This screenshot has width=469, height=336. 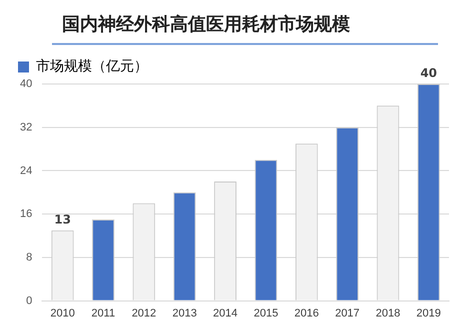 I want to click on data-label: 40, so click(x=429, y=73).